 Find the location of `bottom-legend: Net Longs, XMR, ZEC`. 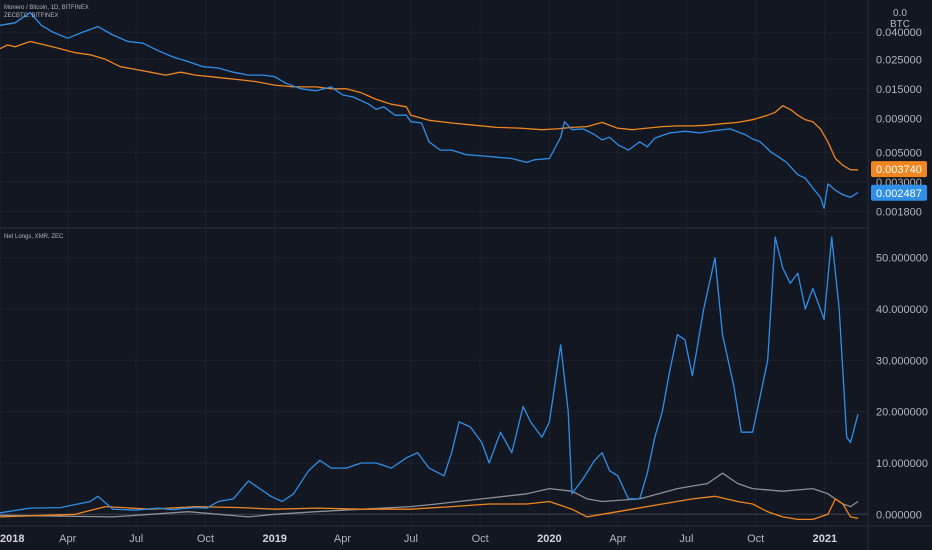

bottom-legend: Net Longs, XMR, ZEC is located at coordinates (33, 237).